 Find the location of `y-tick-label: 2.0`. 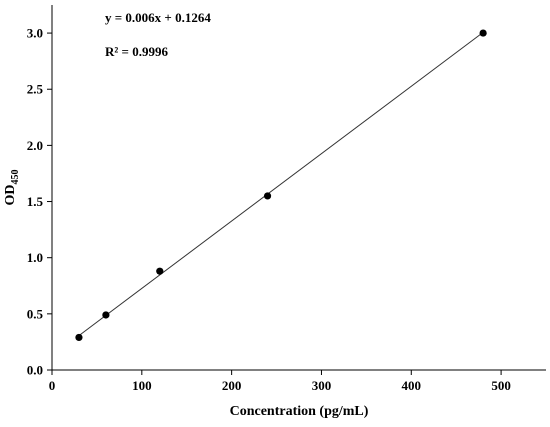

y-tick-label: 2.0 is located at coordinates (35, 145).